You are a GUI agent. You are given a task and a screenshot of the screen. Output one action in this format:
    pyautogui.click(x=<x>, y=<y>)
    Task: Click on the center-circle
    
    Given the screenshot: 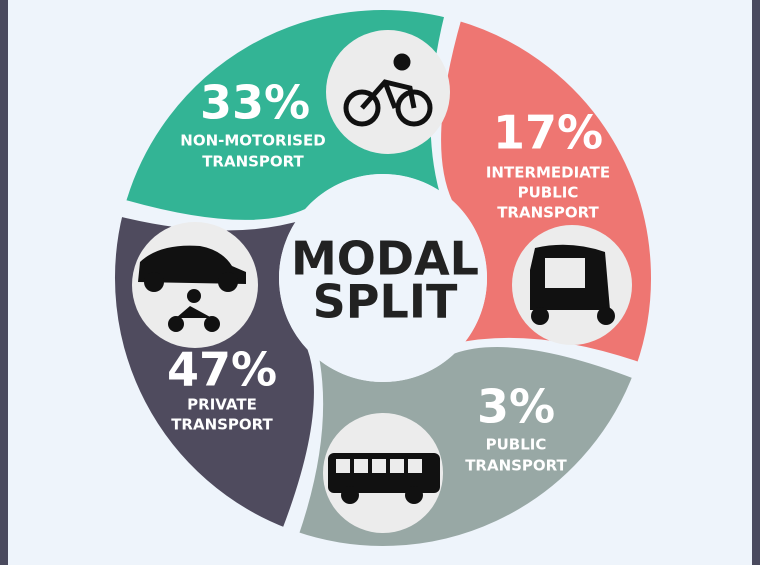 What is the action you would take?
    pyautogui.click(x=383, y=278)
    